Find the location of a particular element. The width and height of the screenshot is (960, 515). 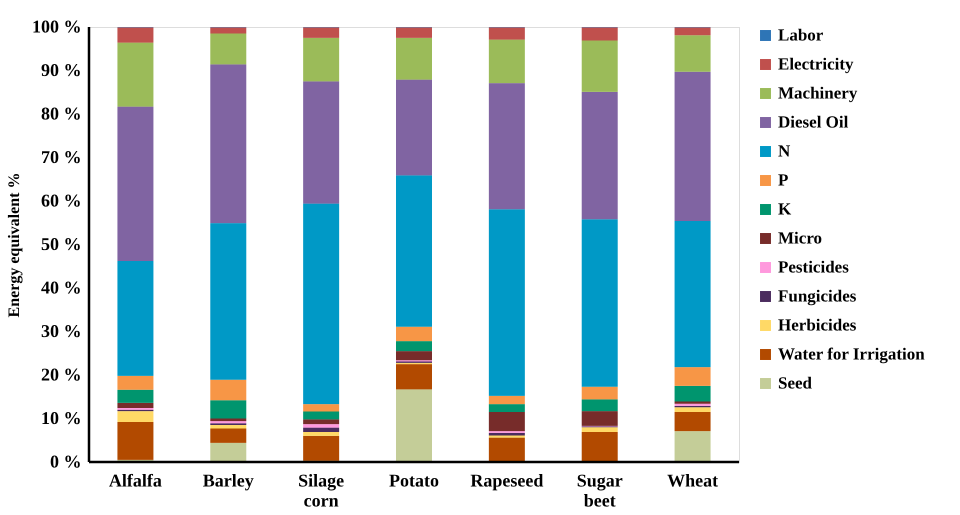

y-tick-label: 50 % is located at coordinates (61, 244).